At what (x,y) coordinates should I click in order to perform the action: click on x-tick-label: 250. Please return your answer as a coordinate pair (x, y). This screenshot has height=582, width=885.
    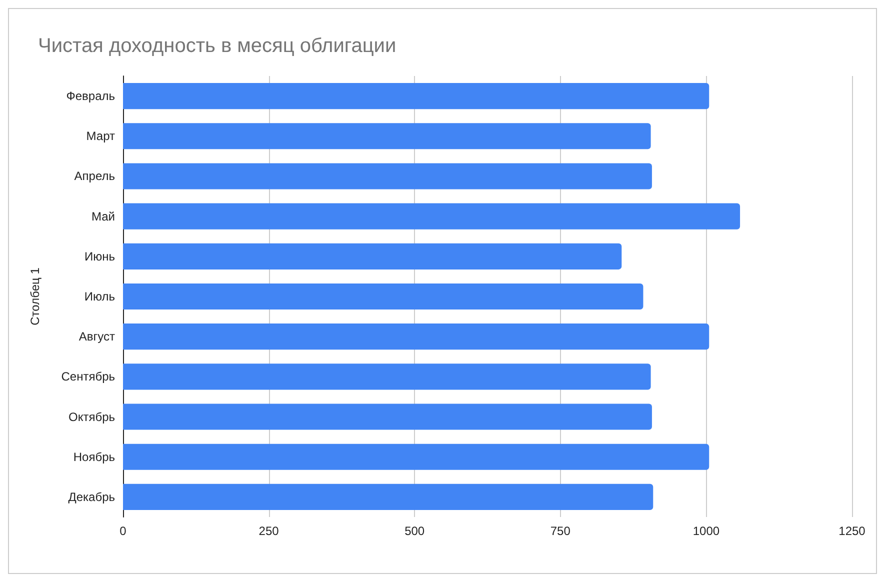
    Looking at the image, I should click on (269, 531).